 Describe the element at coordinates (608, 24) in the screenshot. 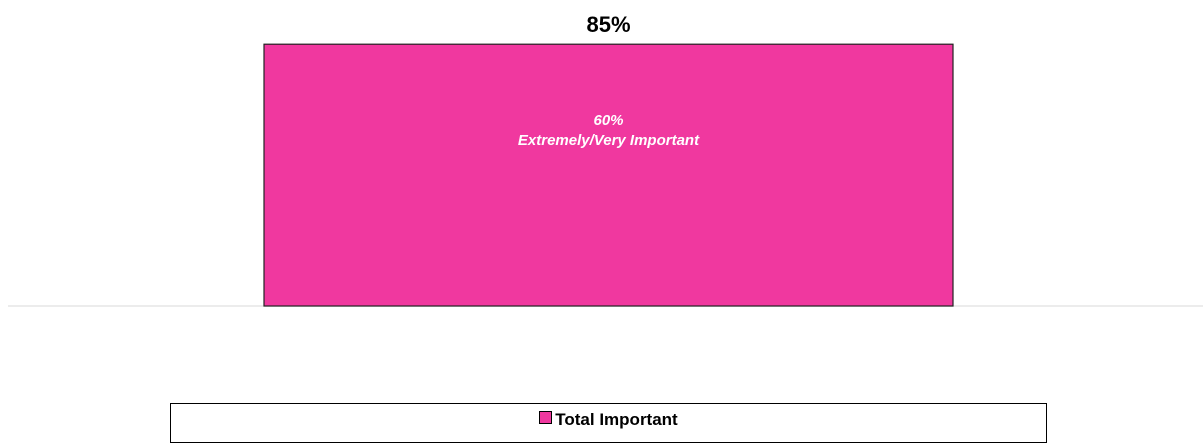

I see `bar-value-label: 85%` at that location.